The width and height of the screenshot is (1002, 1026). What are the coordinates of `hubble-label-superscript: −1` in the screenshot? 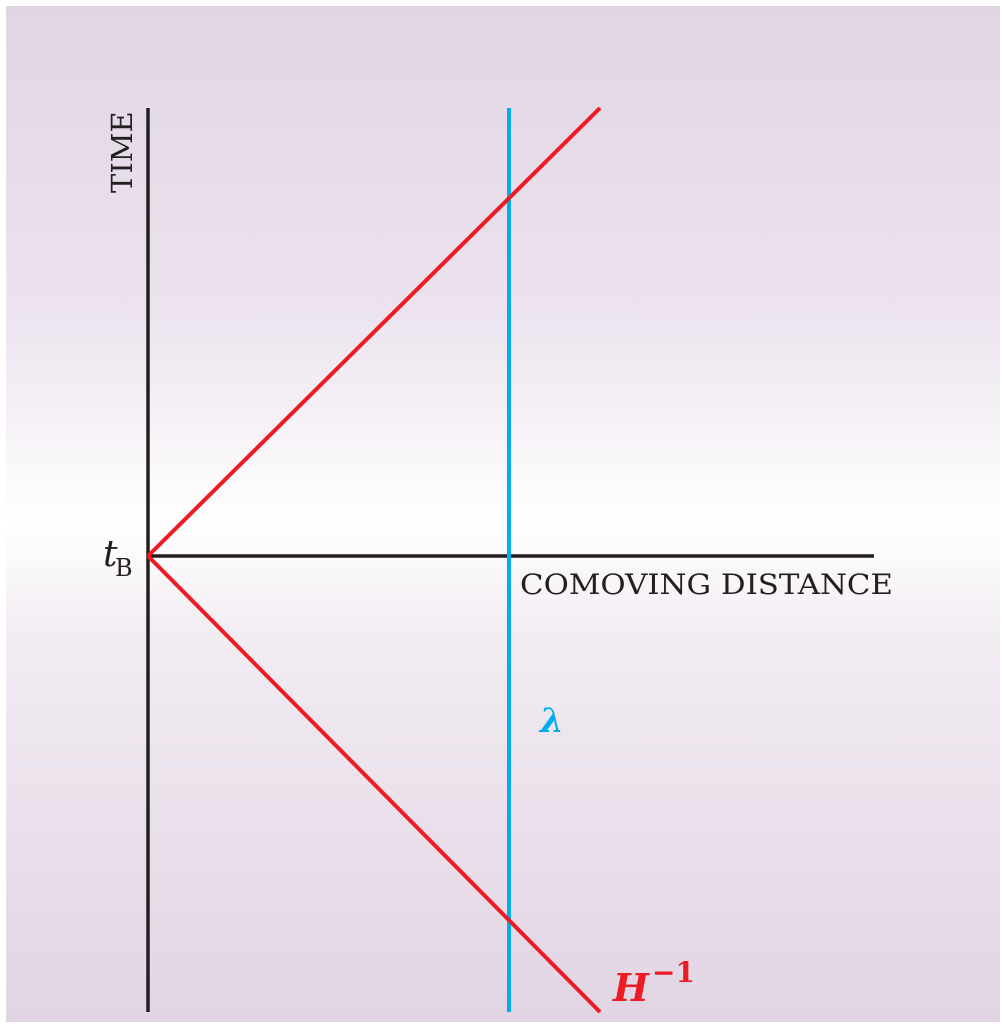 It's located at (673, 972).